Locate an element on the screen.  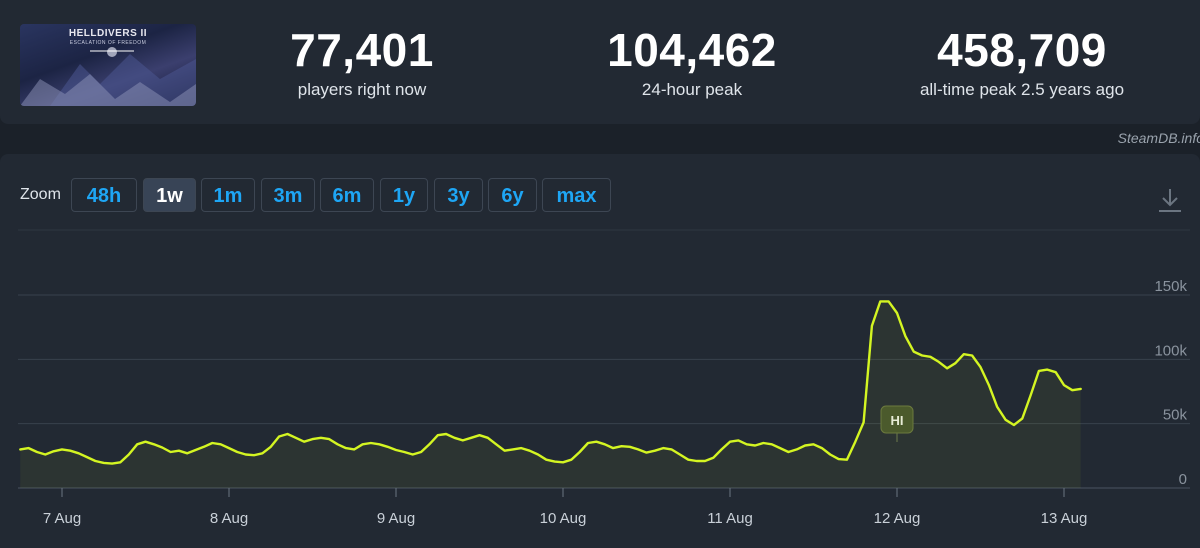
zoom-label: Zoom is located at coordinates (40, 194).